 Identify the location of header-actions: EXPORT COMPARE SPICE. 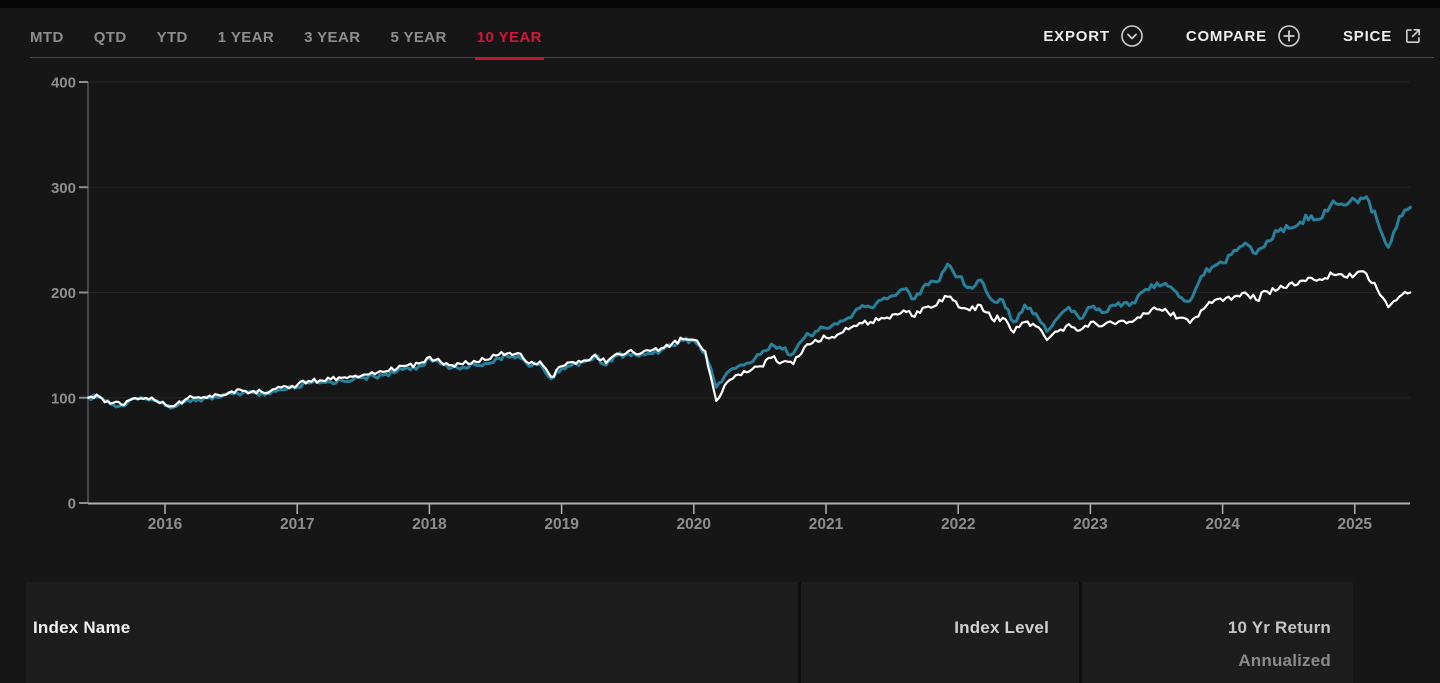
(1233, 36).